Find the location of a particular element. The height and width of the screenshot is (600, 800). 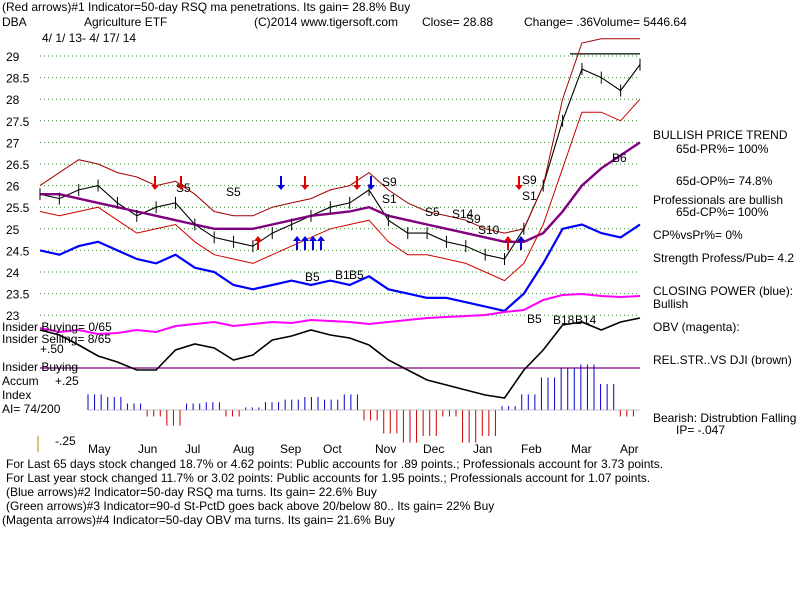

price-tick-label: 27.5 is located at coordinates (18, 122).